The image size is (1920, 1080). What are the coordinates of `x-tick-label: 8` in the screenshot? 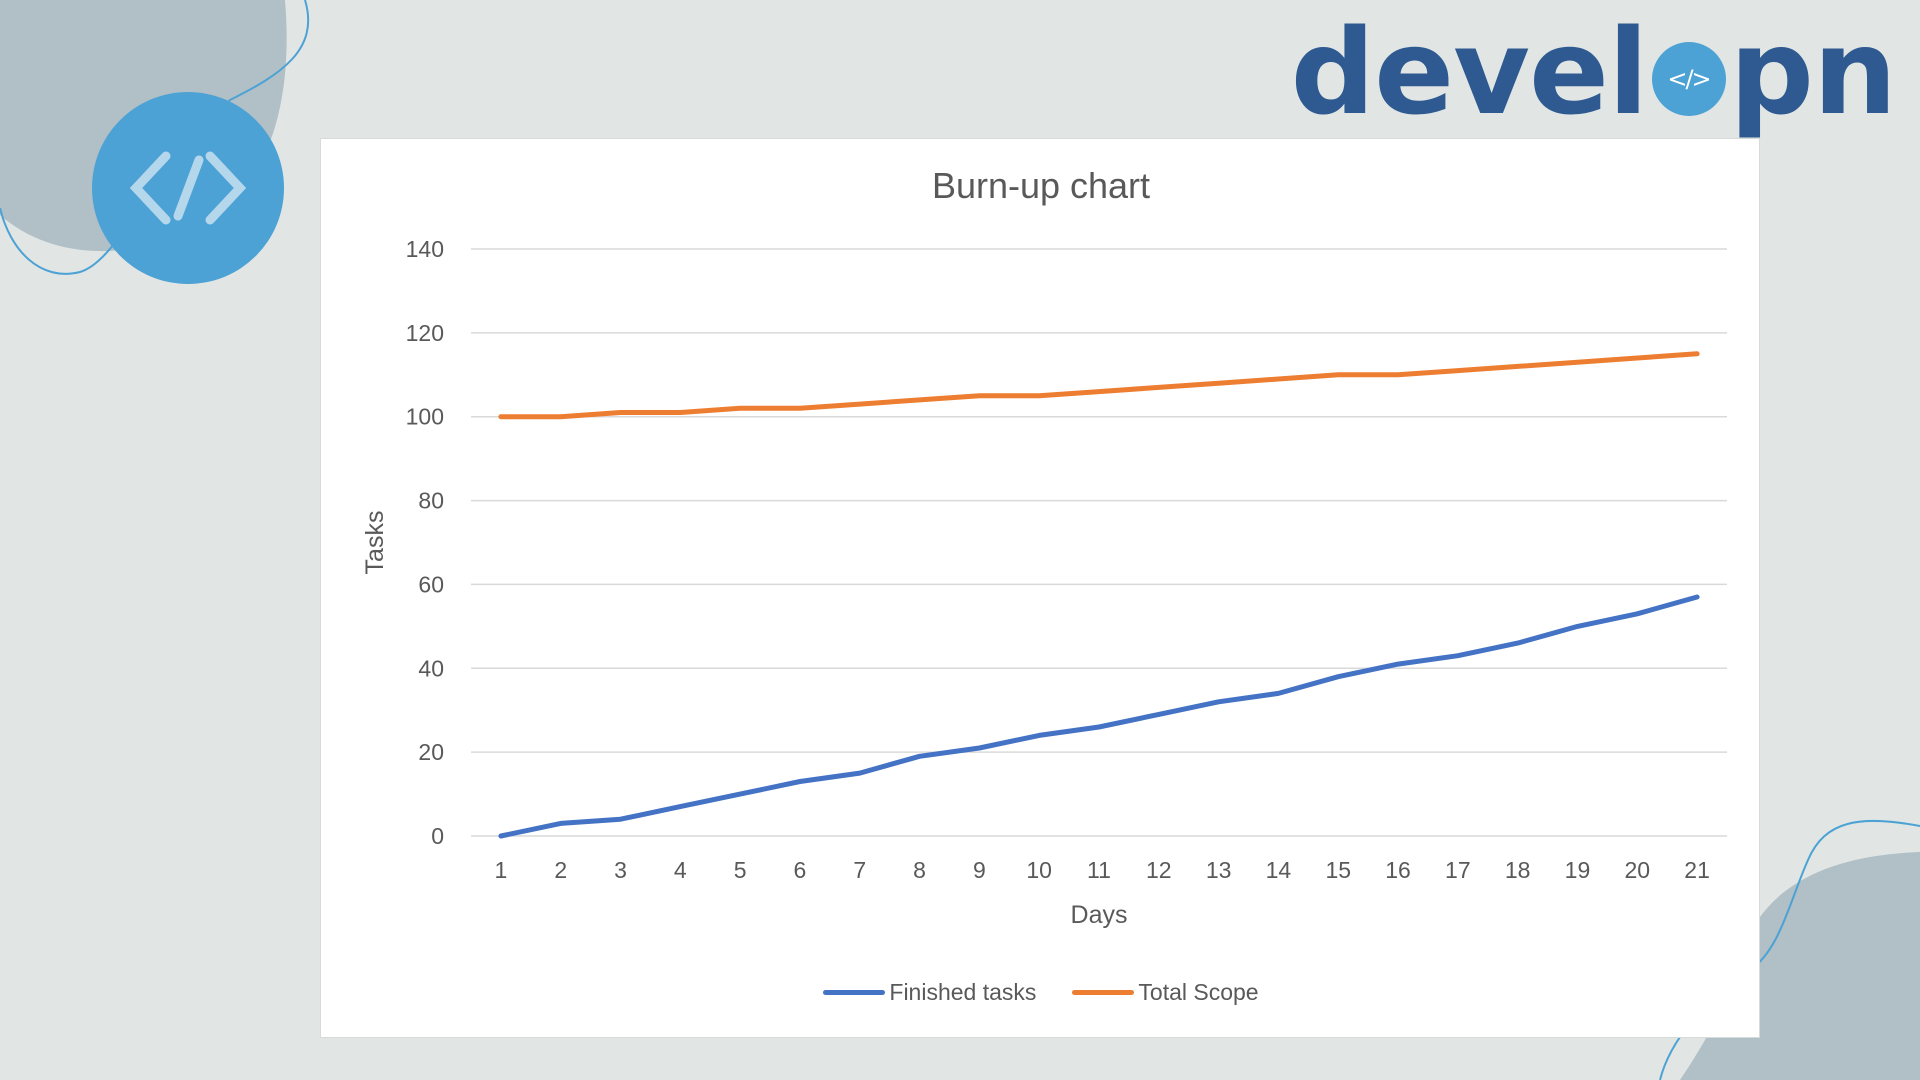 It's located at (919, 870).